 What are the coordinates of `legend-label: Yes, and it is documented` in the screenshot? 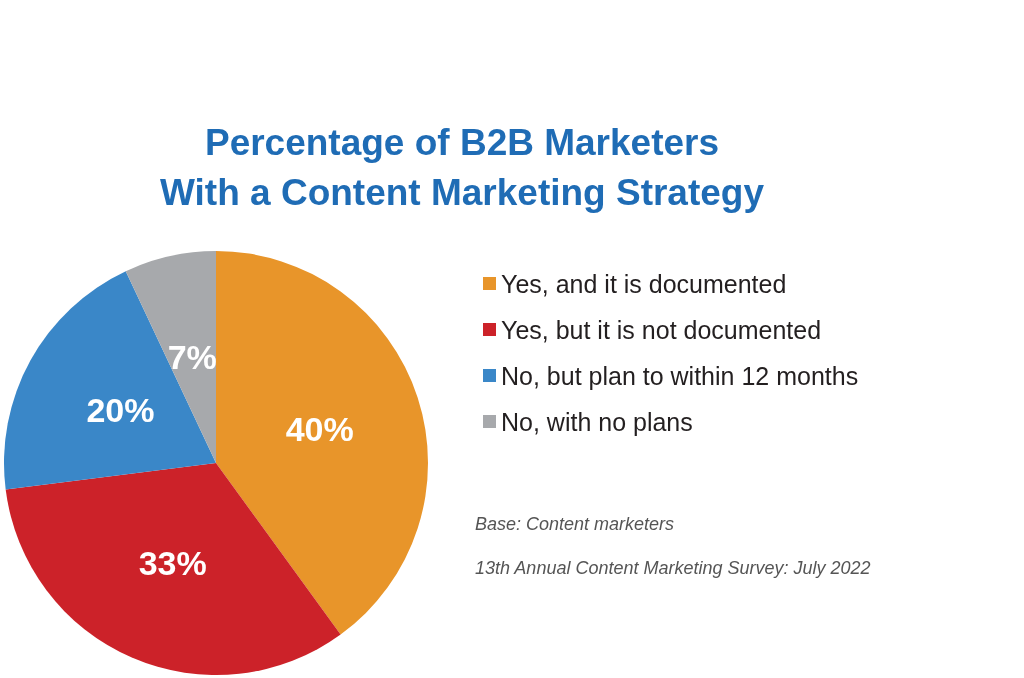 It's located at (644, 283).